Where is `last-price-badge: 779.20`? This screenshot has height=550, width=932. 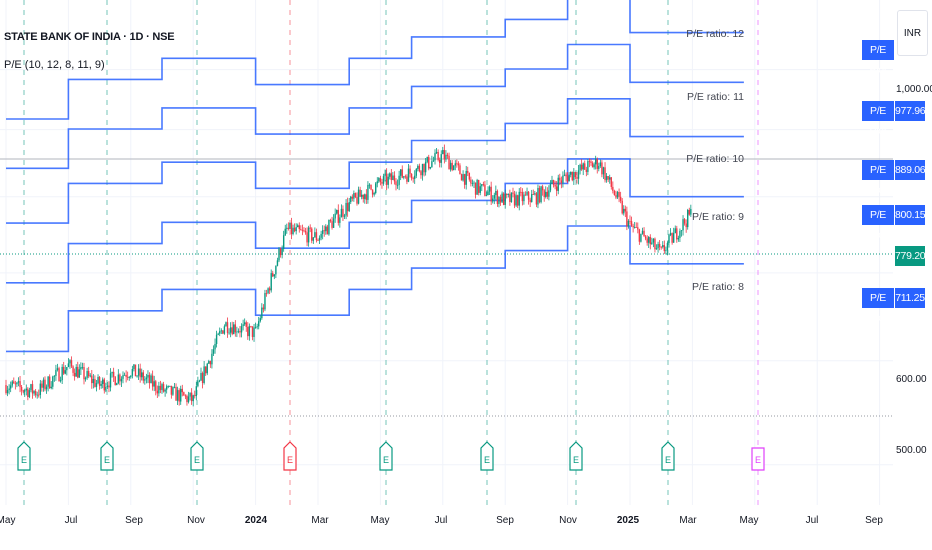
last-price-badge: 779.20 is located at coordinates (910, 256).